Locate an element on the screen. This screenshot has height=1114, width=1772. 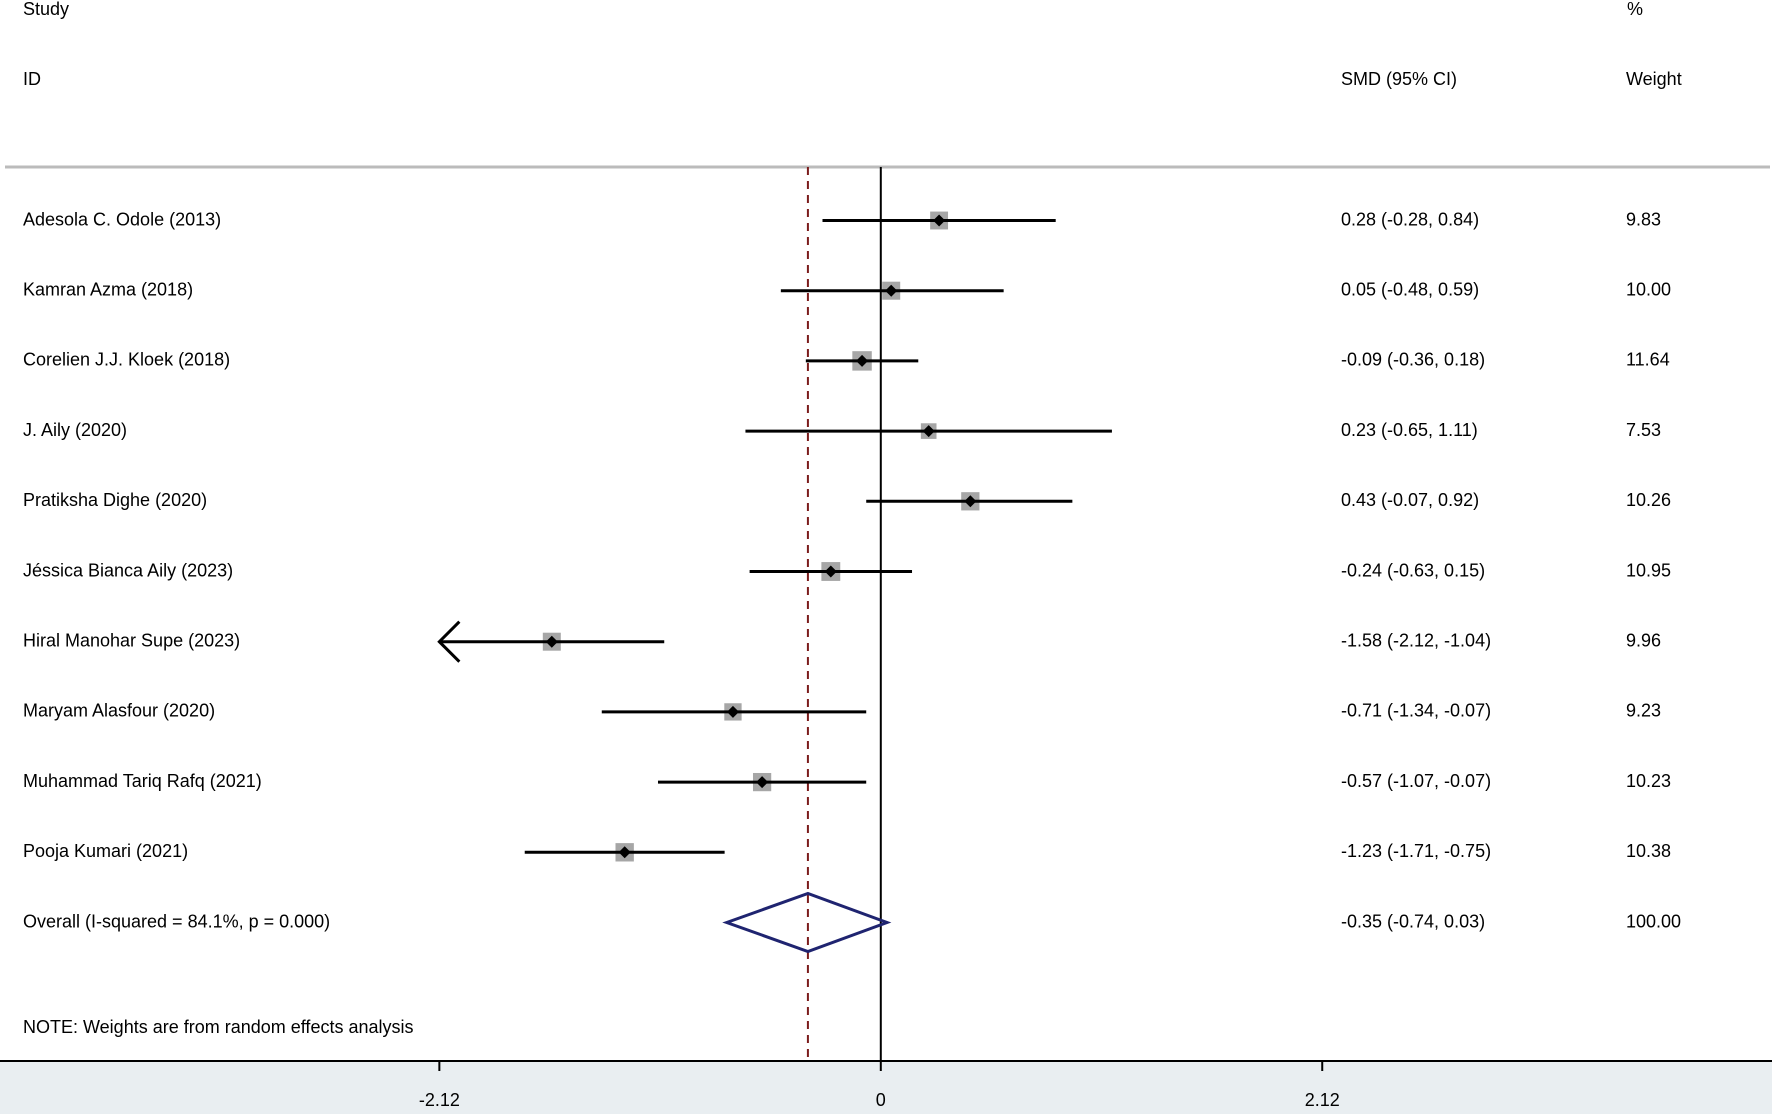
header-id: ID is located at coordinates (32, 79).